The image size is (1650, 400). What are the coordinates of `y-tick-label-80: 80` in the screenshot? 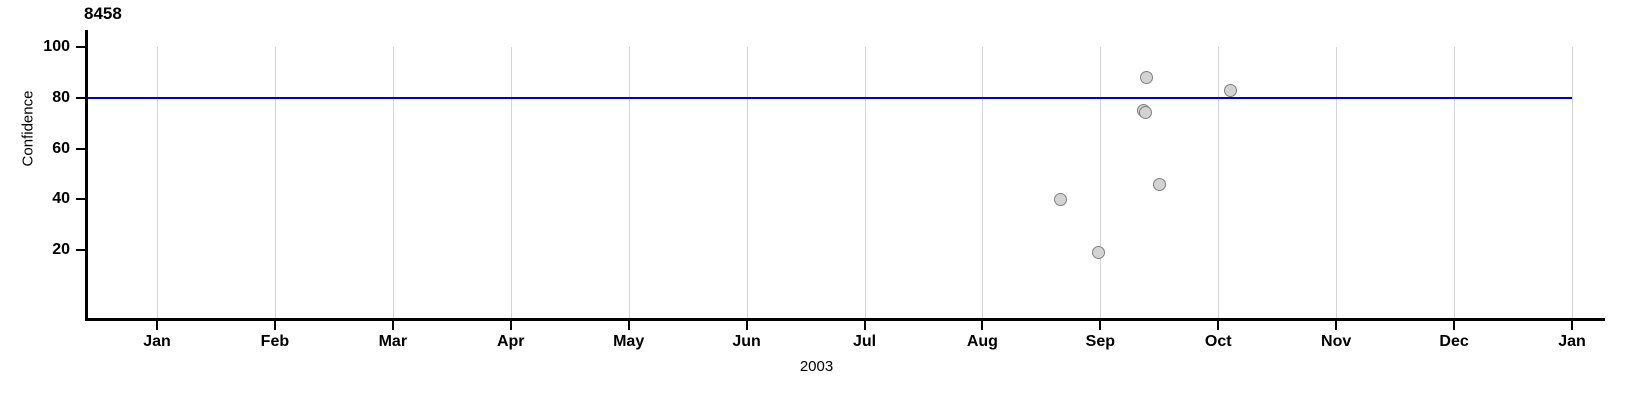 It's located at (61, 97).